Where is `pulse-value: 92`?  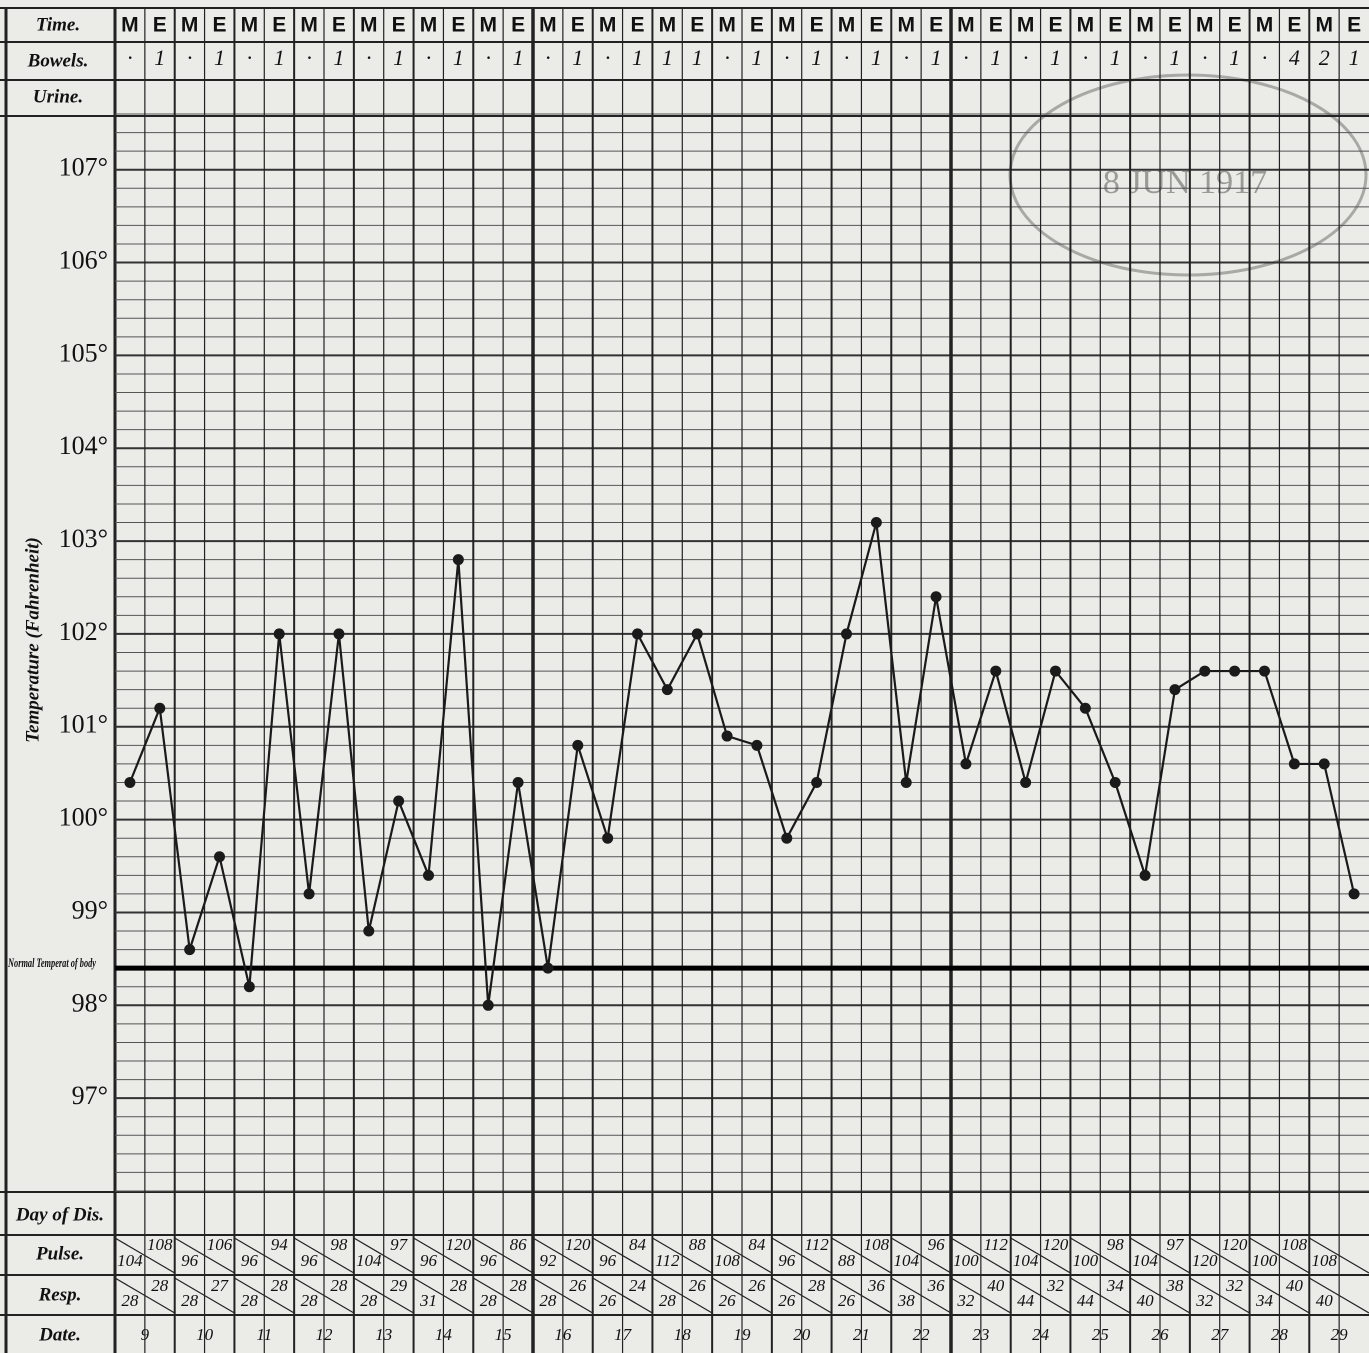
pulse-value: 92 is located at coordinates (548, 1260).